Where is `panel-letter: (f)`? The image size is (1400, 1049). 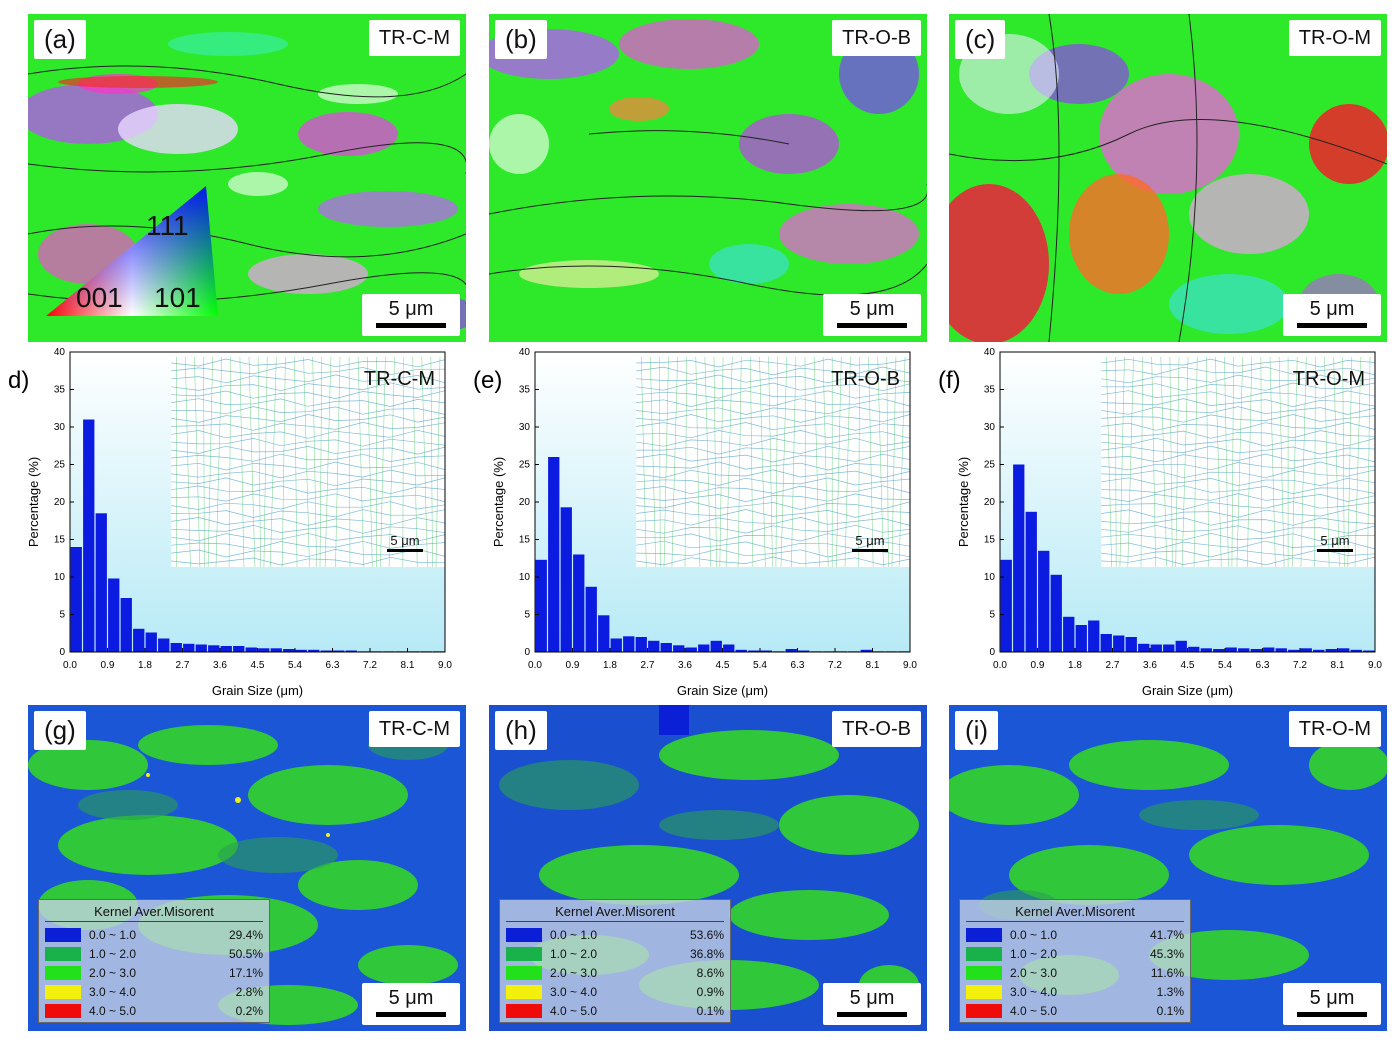 panel-letter: (f) is located at coordinates (949, 380).